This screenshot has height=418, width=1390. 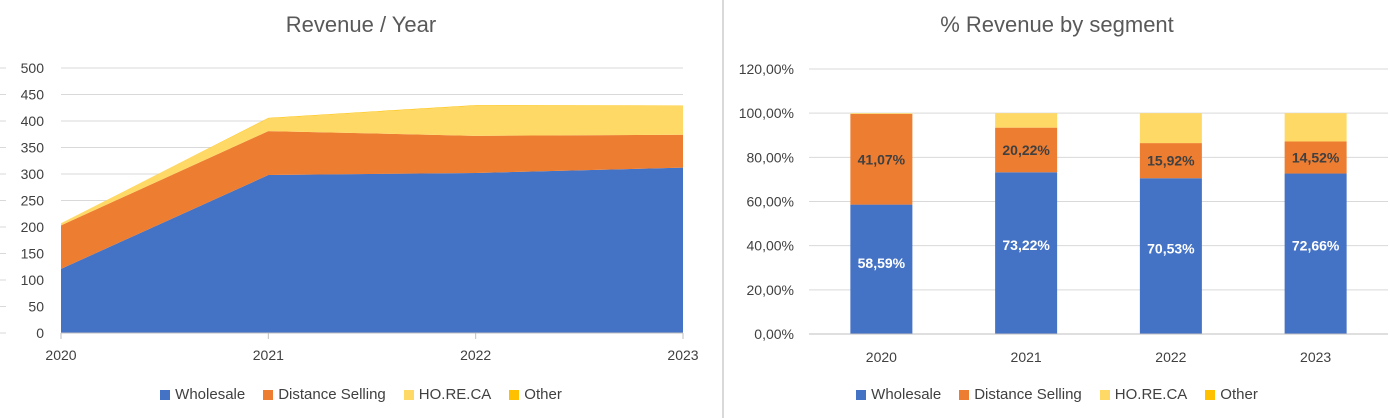 What do you see at coordinates (1316, 246) in the screenshot?
I see `data-label: 72,66%` at bounding box center [1316, 246].